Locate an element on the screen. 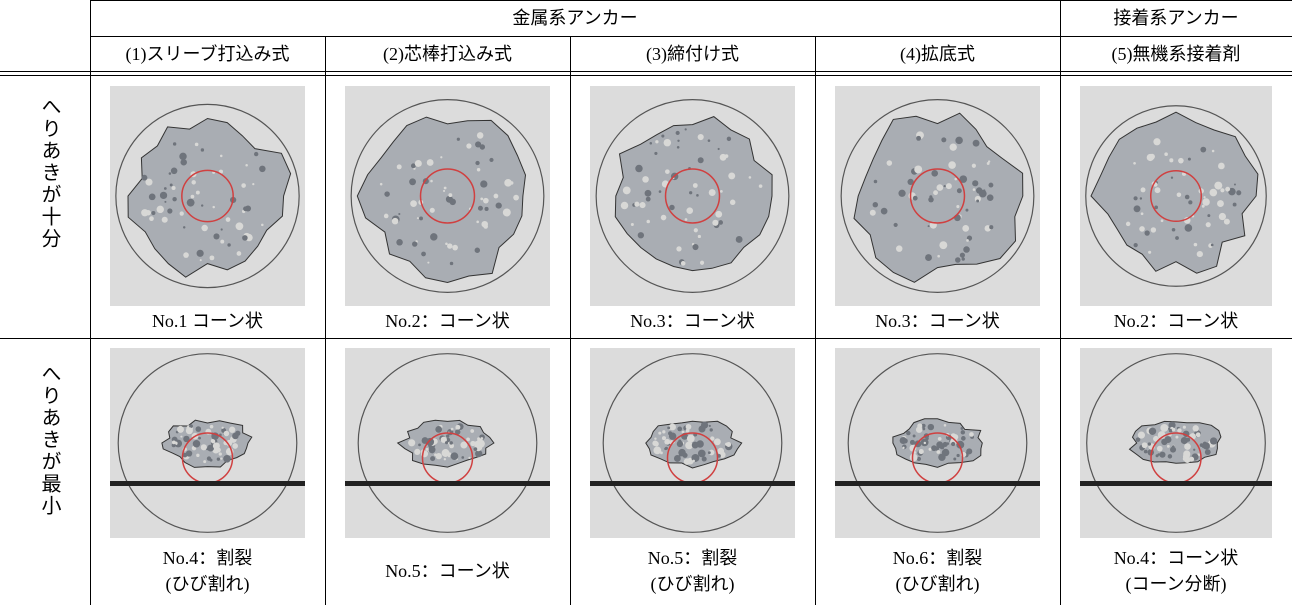  caption: No.5：割裂 is located at coordinates (692, 558).